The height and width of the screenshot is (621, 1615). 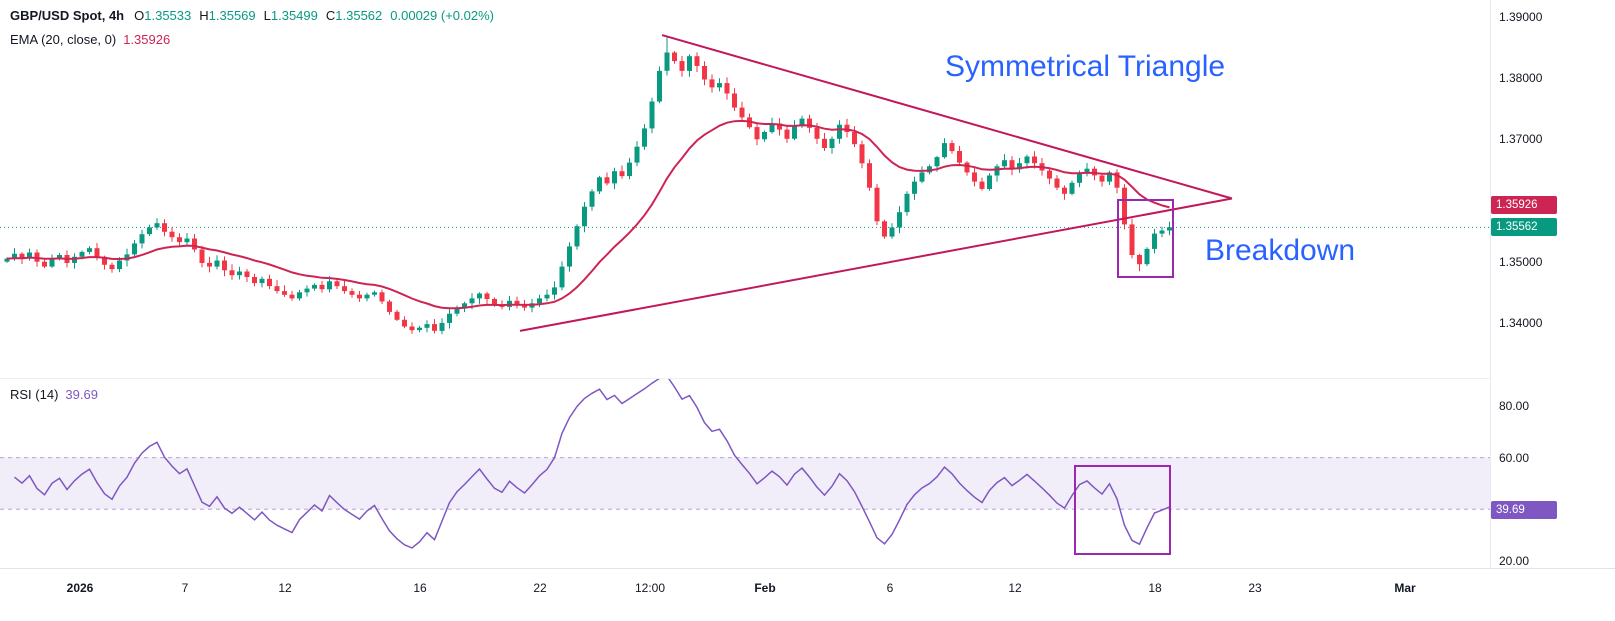 What do you see at coordinates (1155, 588) in the screenshot?
I see `time-axis-label: 18` at bounding box center [1155, 588].